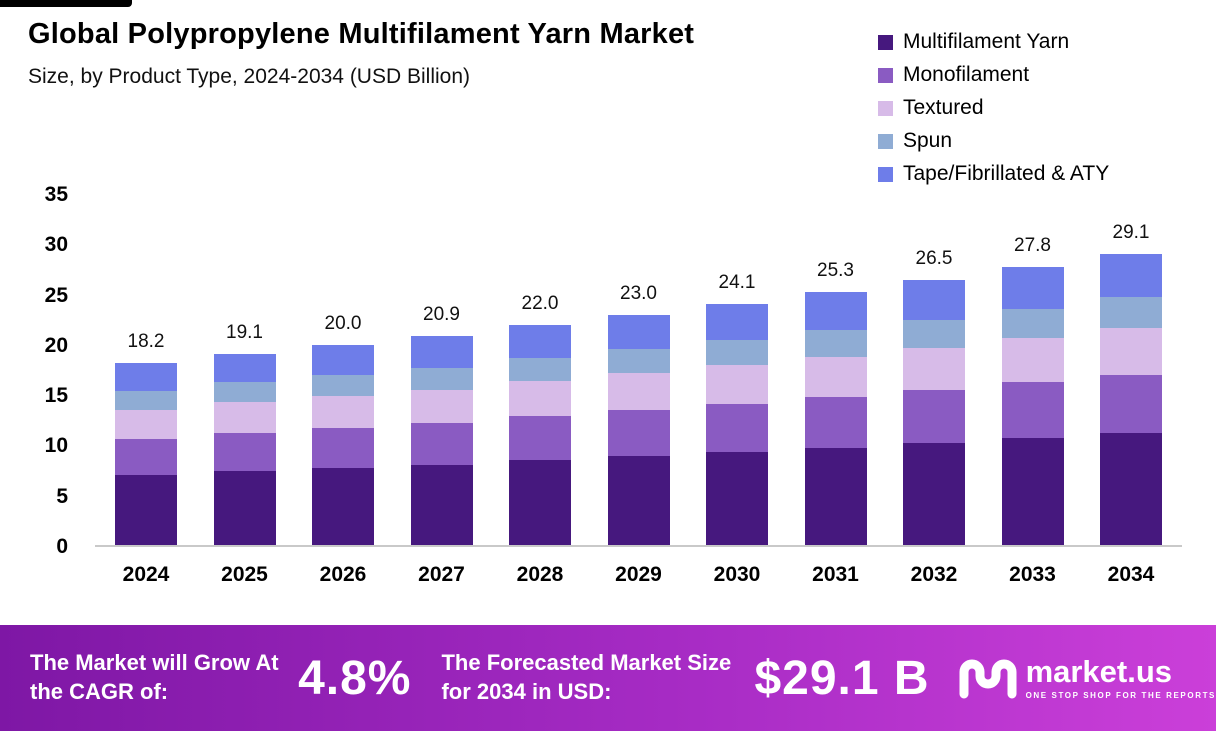 This screenshot has height=731, width=1216. Describe the element at coordinates (1006, 173) in the screenshot. I see `legend-label: Tape/Fibrillated & ATY` at that location.